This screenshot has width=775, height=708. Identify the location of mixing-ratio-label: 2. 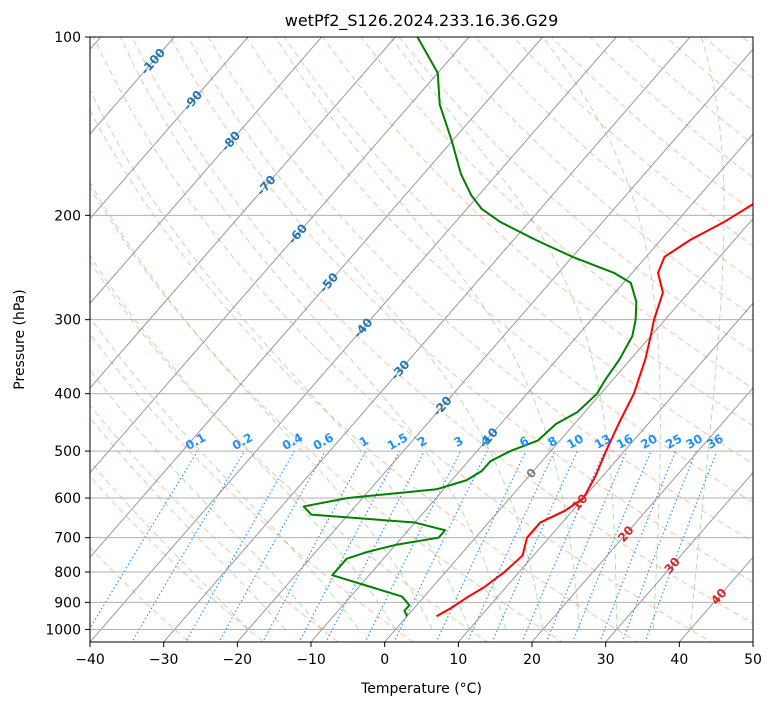
(422, 441).